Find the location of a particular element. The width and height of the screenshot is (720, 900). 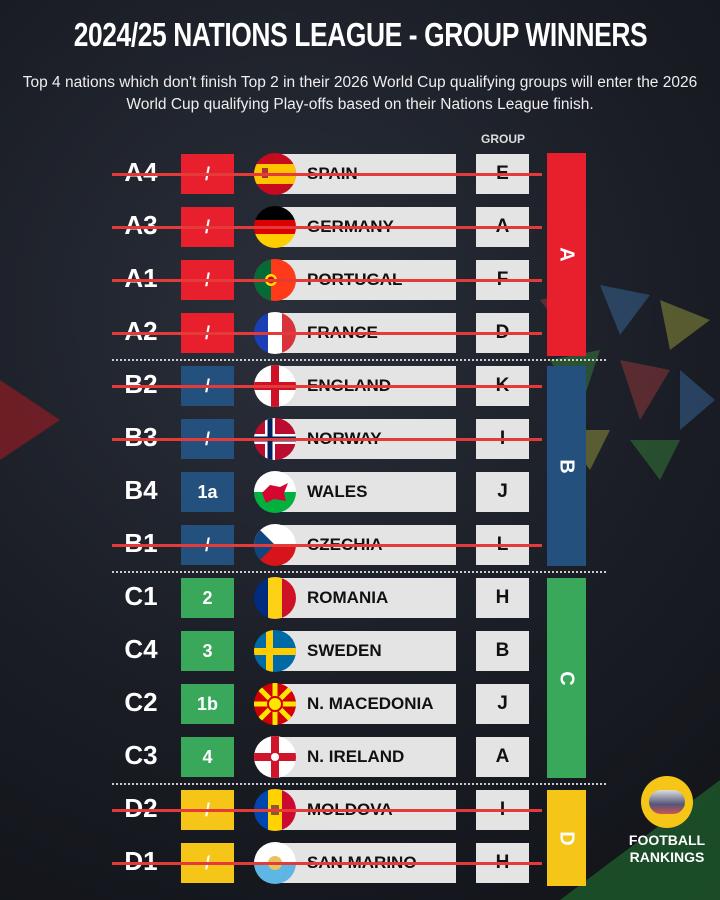

table-row: B2 / ENGLAND K is located at coordinates (360, 386).